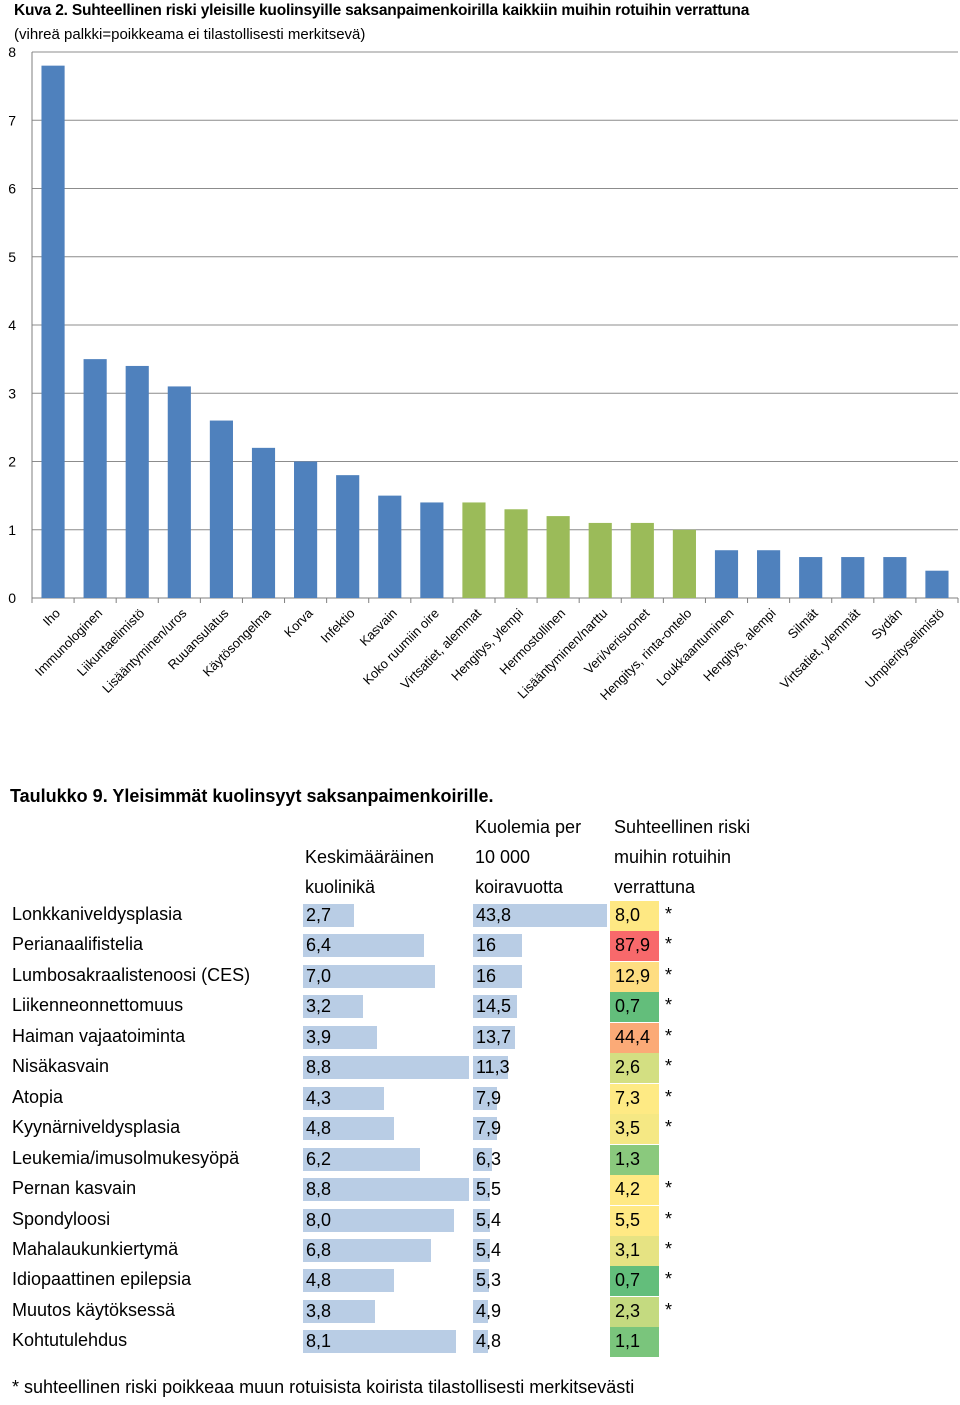  What do you see at coordinates (78, 944) in the screenshot?
I see `row-name: Perianaalifistelia` at bounding box center [78, 944].